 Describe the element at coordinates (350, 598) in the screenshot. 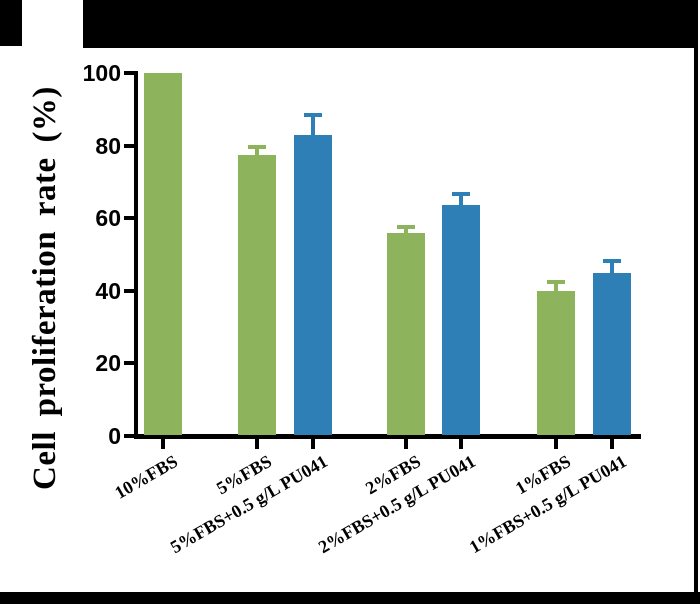

I see `bottom-banner` at that location.